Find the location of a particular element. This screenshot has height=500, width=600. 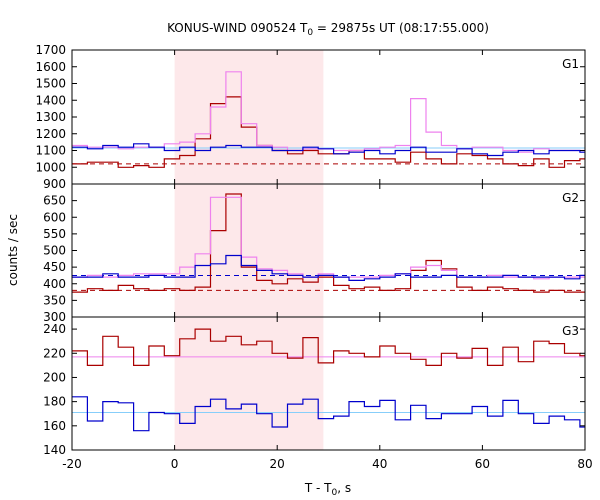

panel-label-g3: G3 is located at coordinates (570, 331).